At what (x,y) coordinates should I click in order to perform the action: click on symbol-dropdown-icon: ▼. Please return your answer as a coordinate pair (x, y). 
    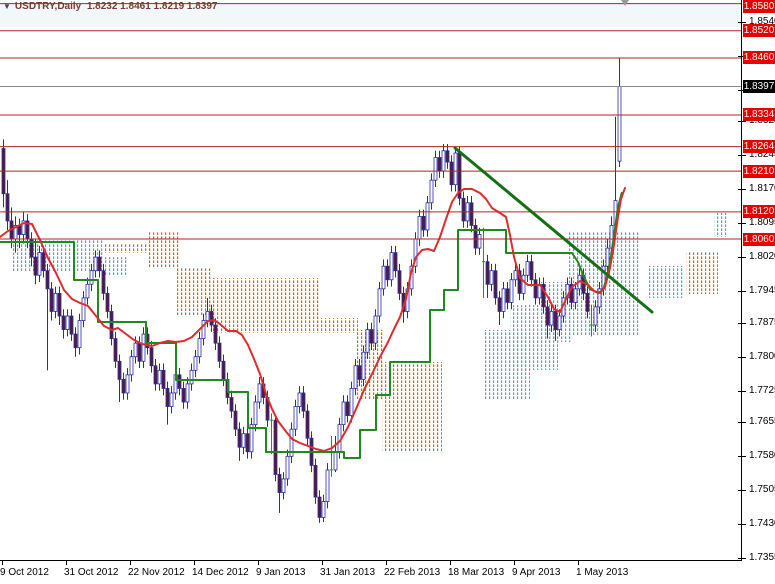
    Looking at the image, I should click on (7, 6).